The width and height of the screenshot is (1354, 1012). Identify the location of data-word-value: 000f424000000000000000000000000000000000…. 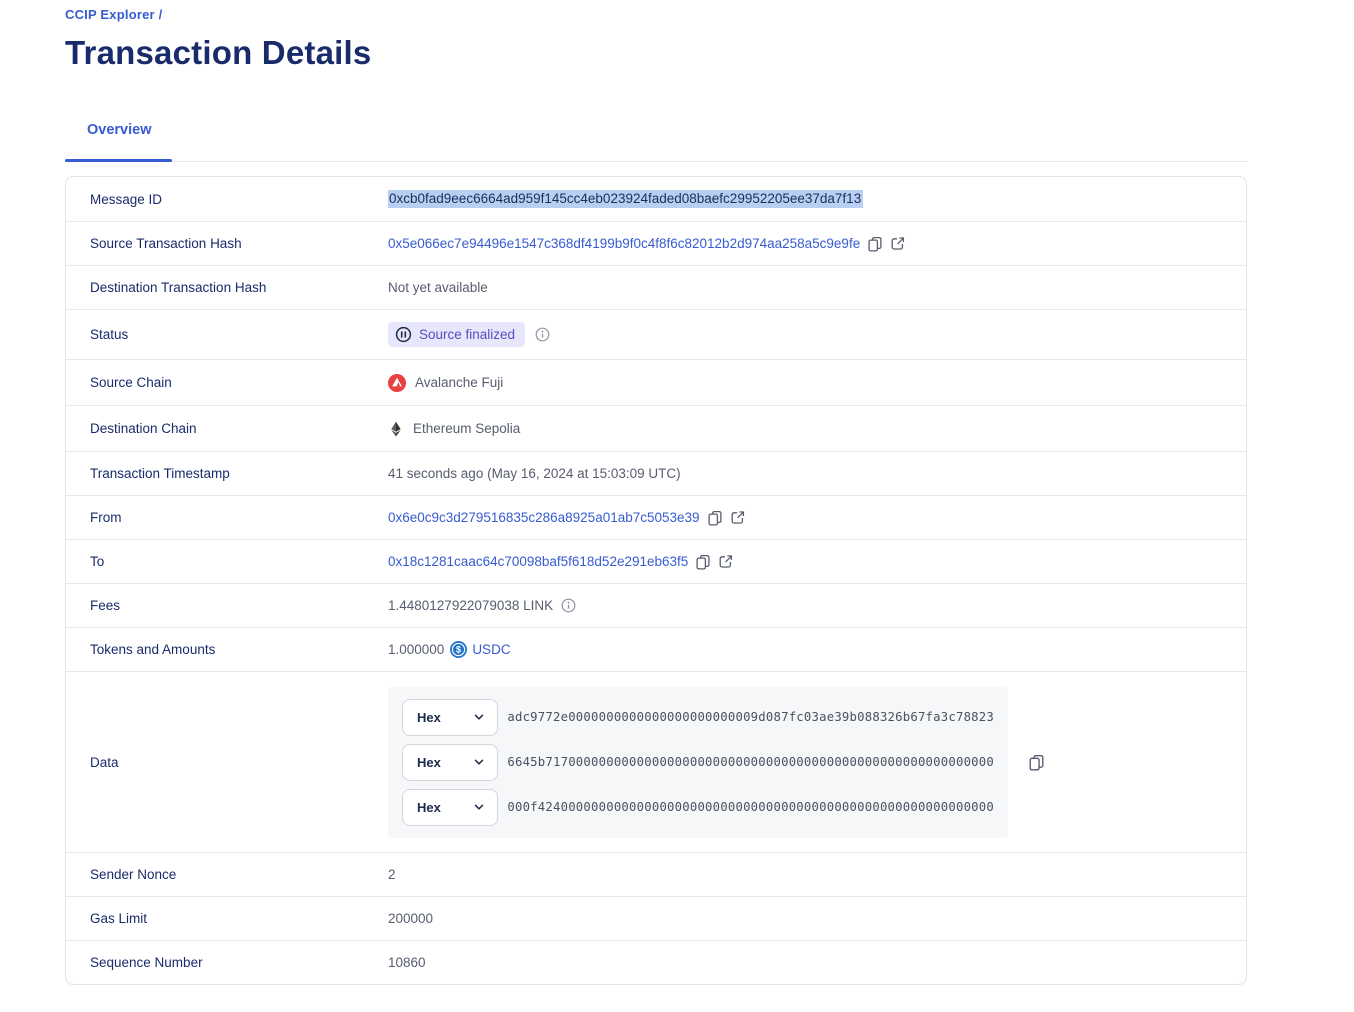
(750, 807).